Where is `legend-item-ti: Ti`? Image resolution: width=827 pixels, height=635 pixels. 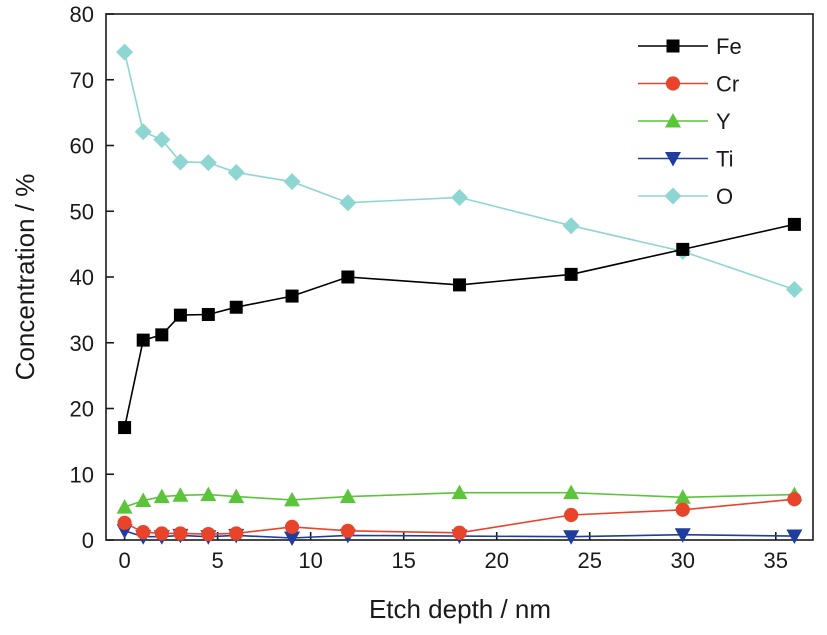
legend-item-ti: Ti is located at coordinates (686, 159).